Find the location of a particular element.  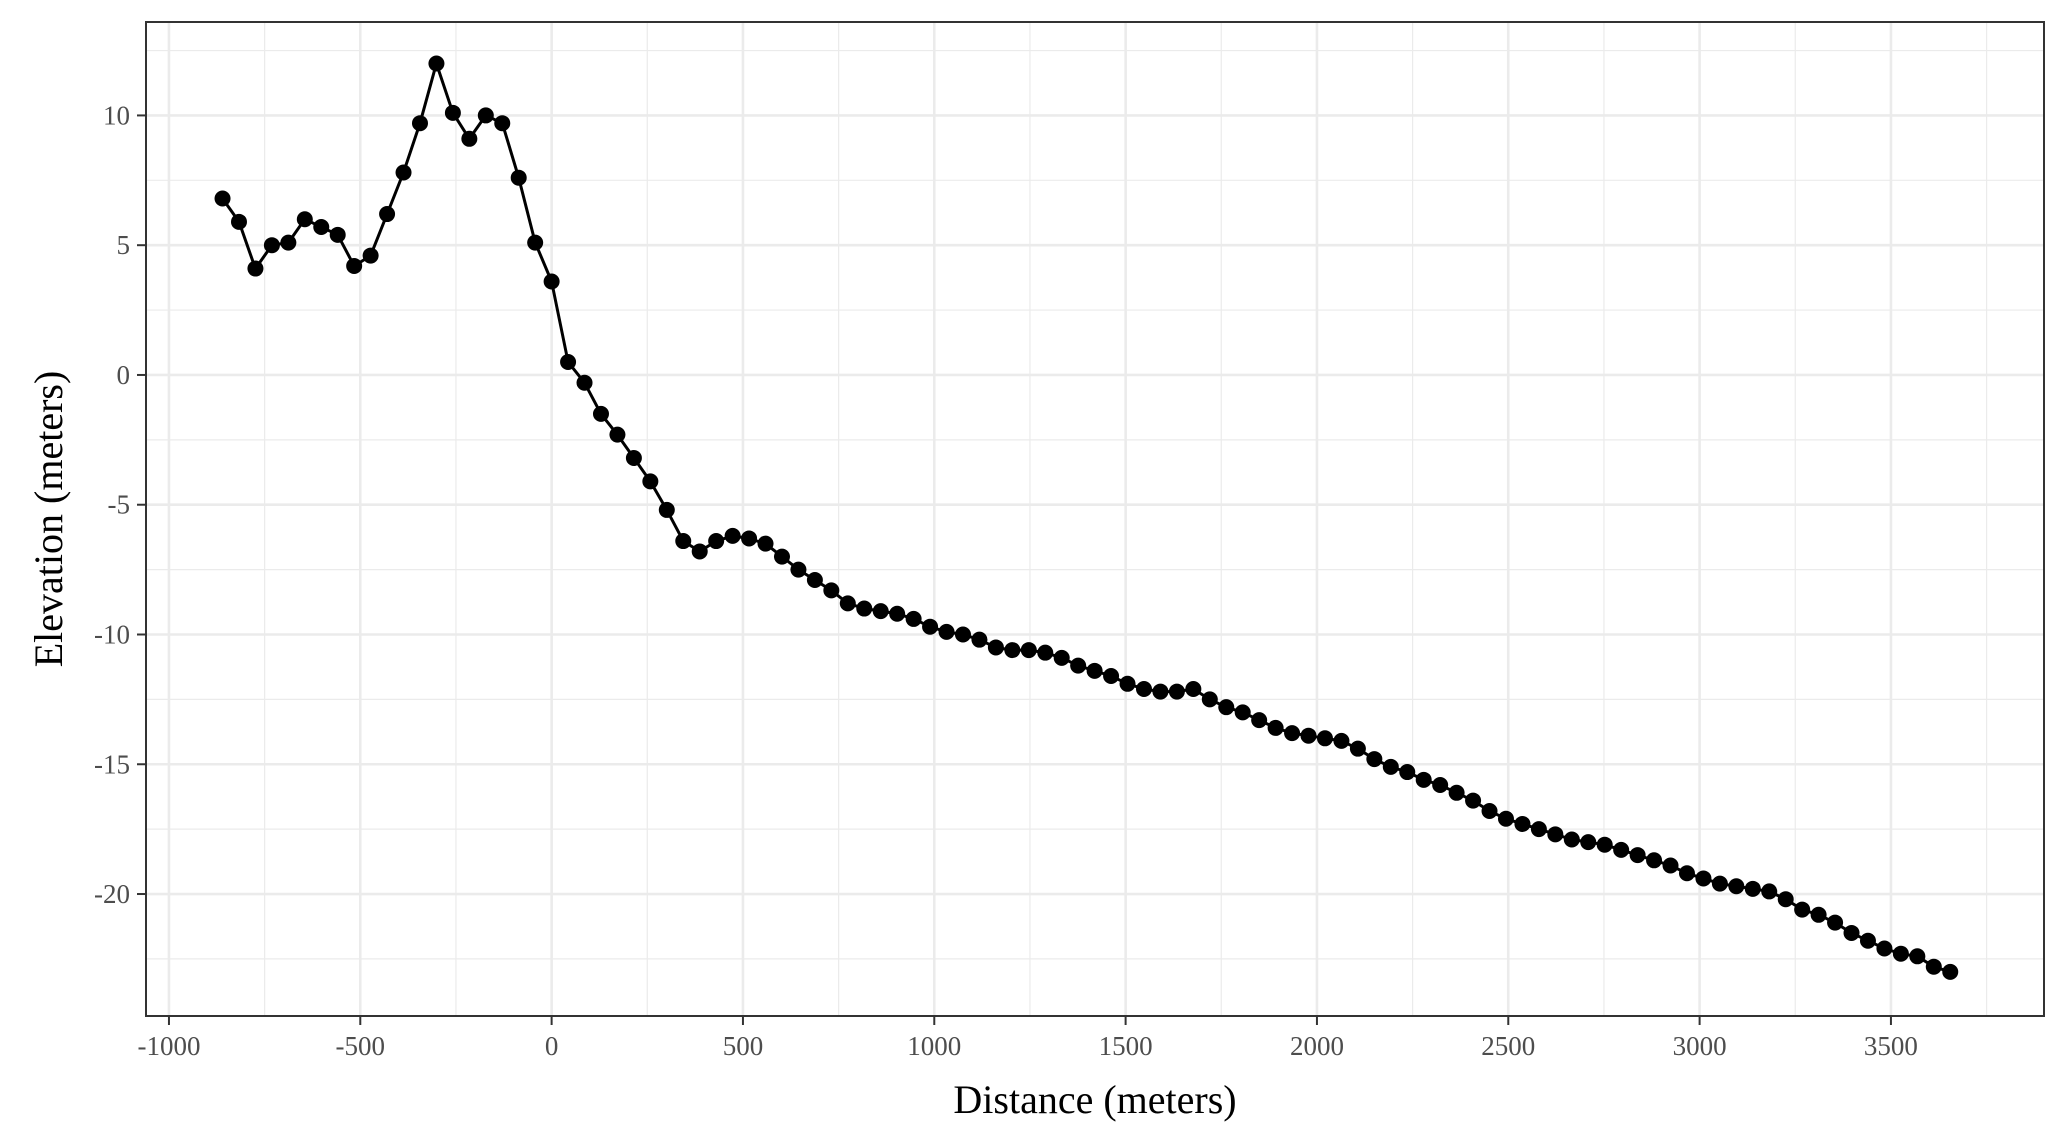

x-tick-label: 2500 is located at coordinates (1508, 1046).